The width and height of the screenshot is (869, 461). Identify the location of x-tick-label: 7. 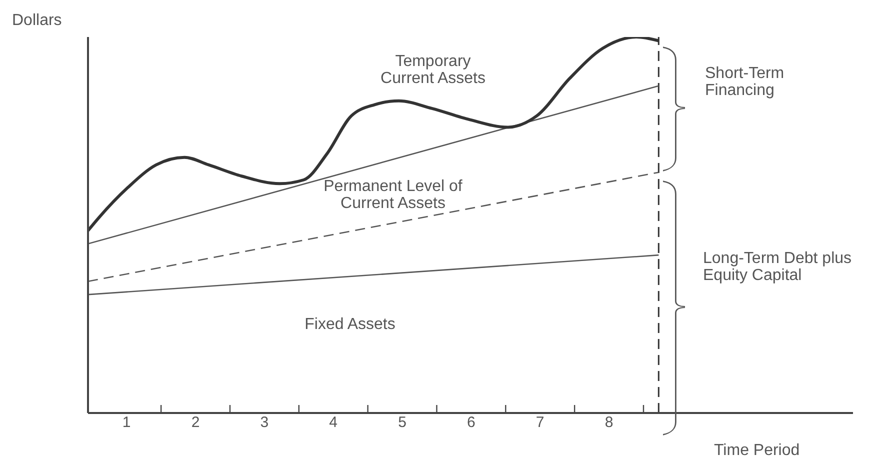
(540, 422).